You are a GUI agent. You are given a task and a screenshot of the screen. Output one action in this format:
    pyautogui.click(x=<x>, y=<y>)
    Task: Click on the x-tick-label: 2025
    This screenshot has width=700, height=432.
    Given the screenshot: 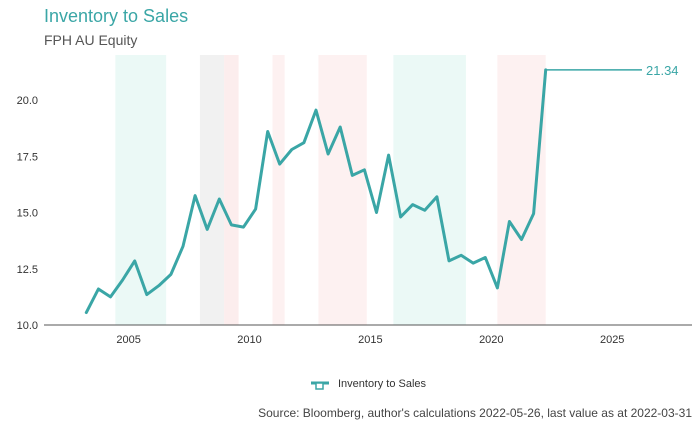 What is the action you would take?
    pyautogui.click(x=612, y=340)
    